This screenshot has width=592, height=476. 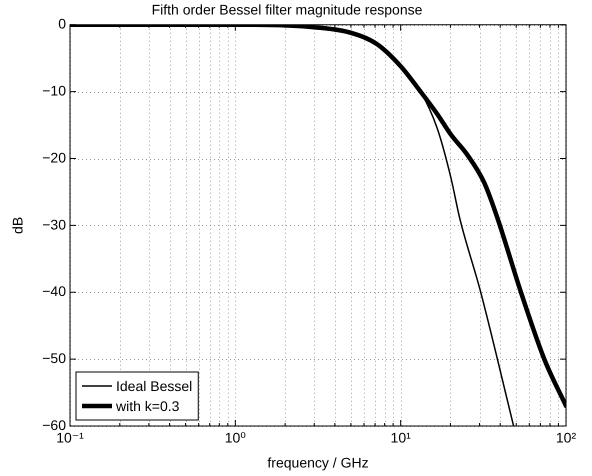 I want to click on chart-title: Fifth order Bessel filter magnitude response, so click(x=287, y=9).